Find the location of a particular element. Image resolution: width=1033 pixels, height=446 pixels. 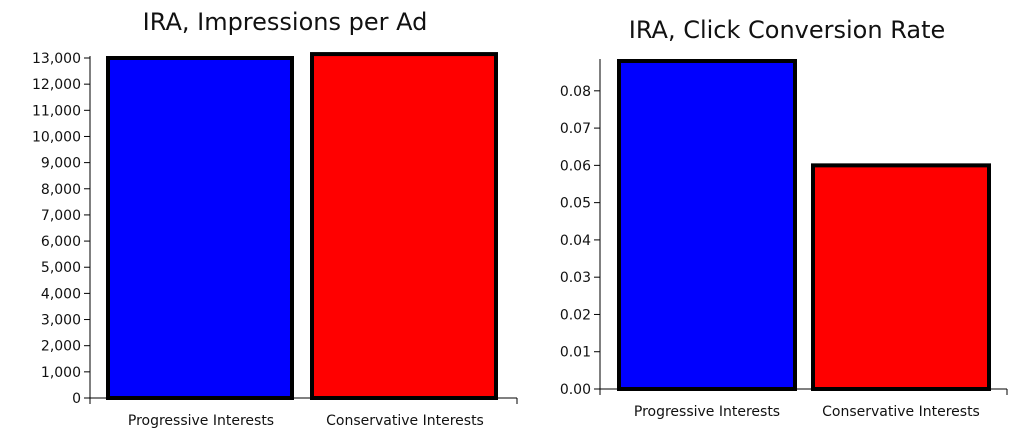

y-tick-label: 2,000 is located at coordinates (61, 347).